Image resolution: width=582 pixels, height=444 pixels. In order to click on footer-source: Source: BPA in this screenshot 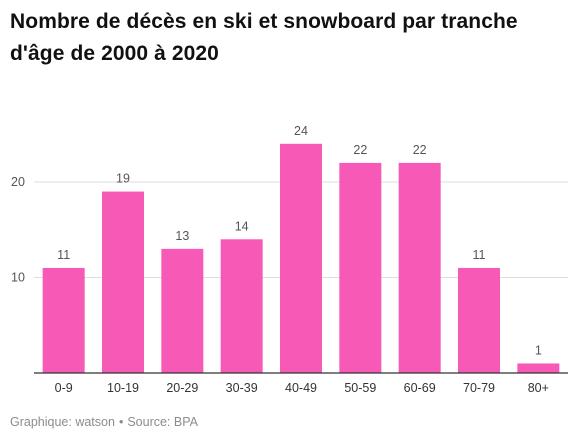, I will do `click(162, 422)`.